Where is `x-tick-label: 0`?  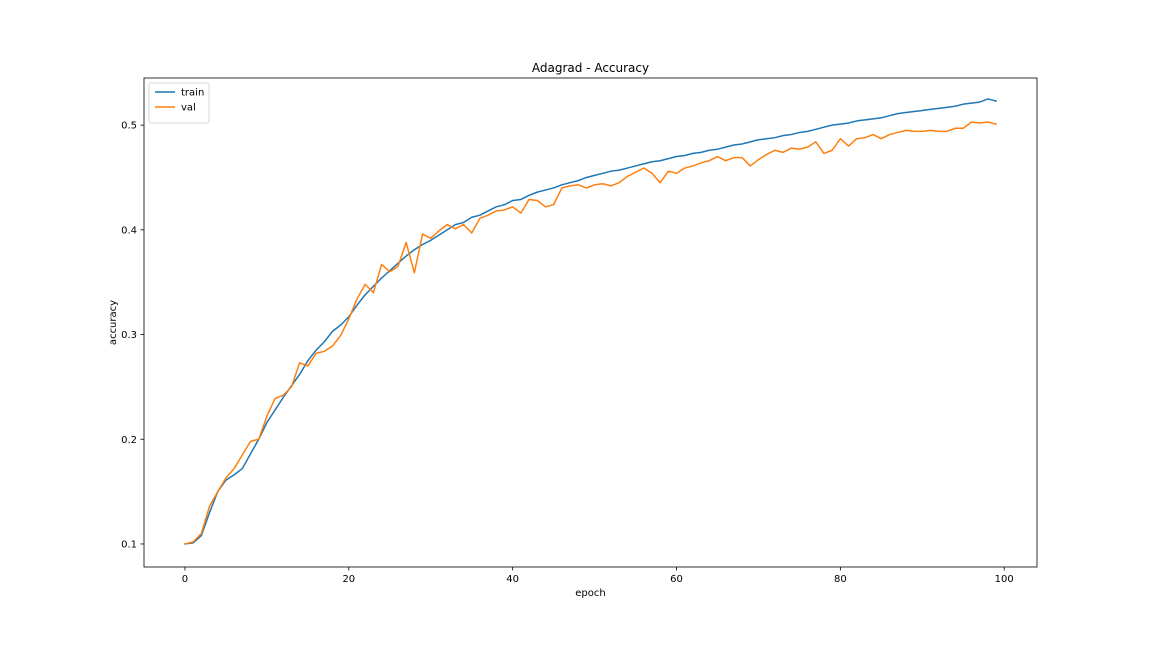
x-tick-label: 0 is located at coordinates (185, 579).